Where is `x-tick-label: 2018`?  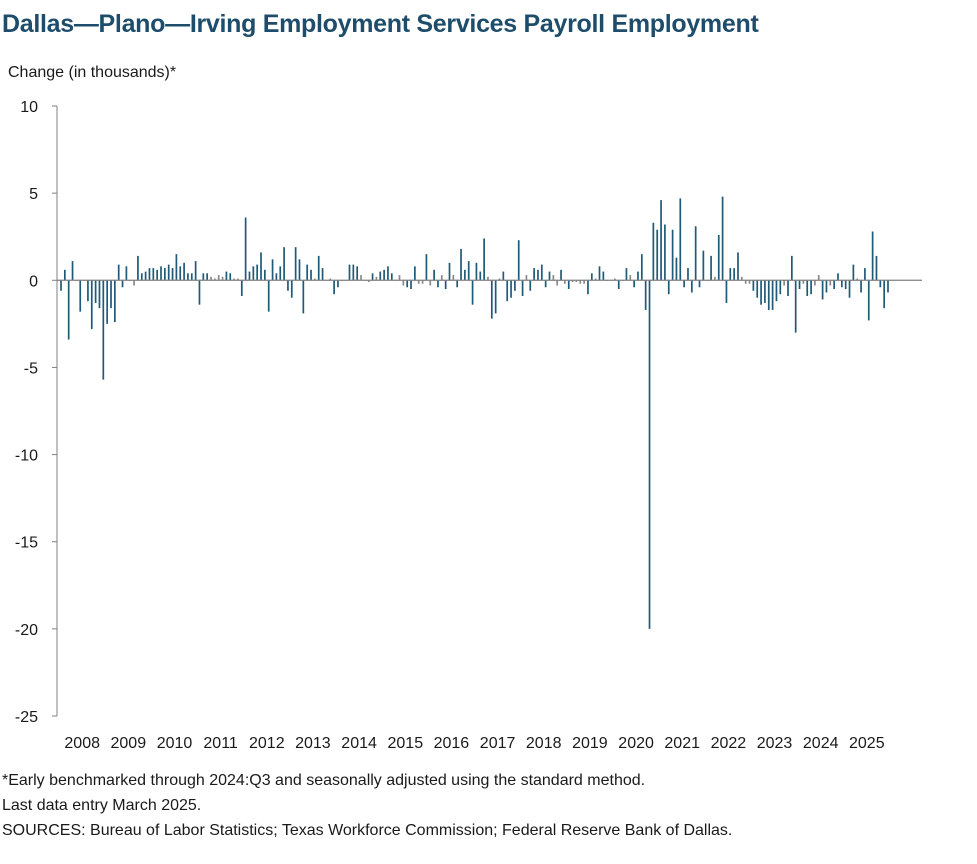 x-tick-label: 2018 is located at coordinates (544, 743).